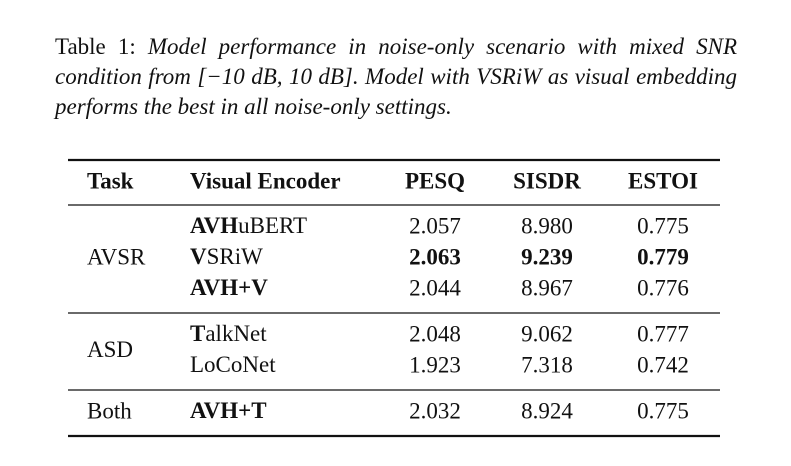 This screenshot has height=466, width=791. Describe the element at coordinates (435, 256) in the screenshot. I see `metric-cell: 2.063` at that location.